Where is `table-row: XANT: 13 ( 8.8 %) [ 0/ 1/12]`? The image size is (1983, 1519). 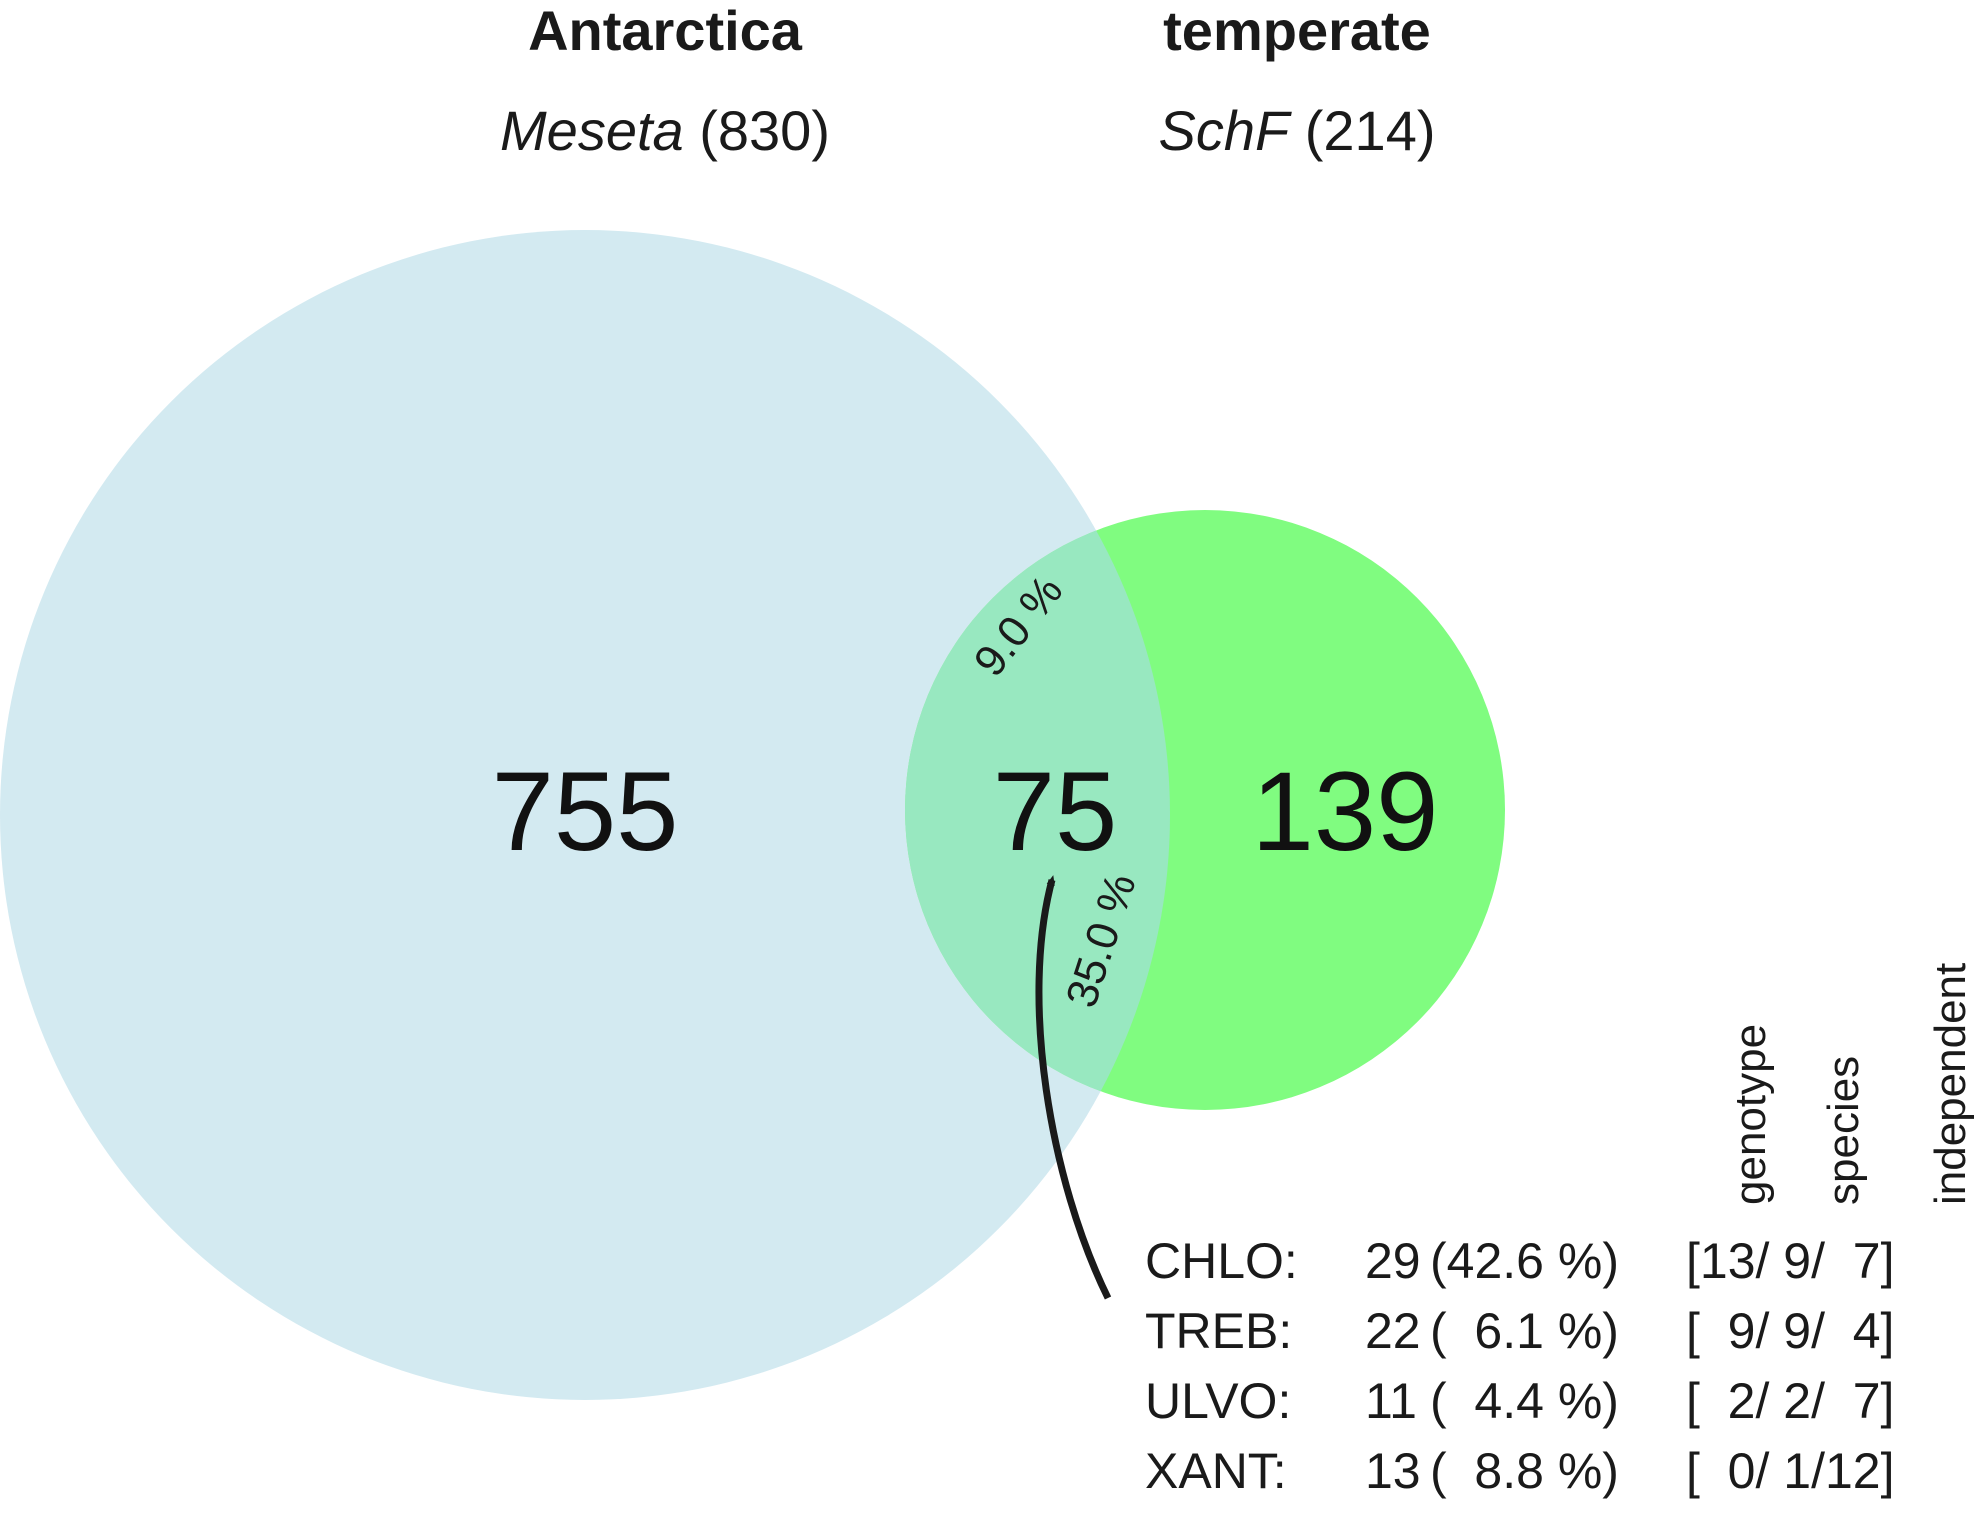
table-row: XANT: 13 ( 8.8 %) [ 0/ 1/12] is located at coordinates (1519, 1471).